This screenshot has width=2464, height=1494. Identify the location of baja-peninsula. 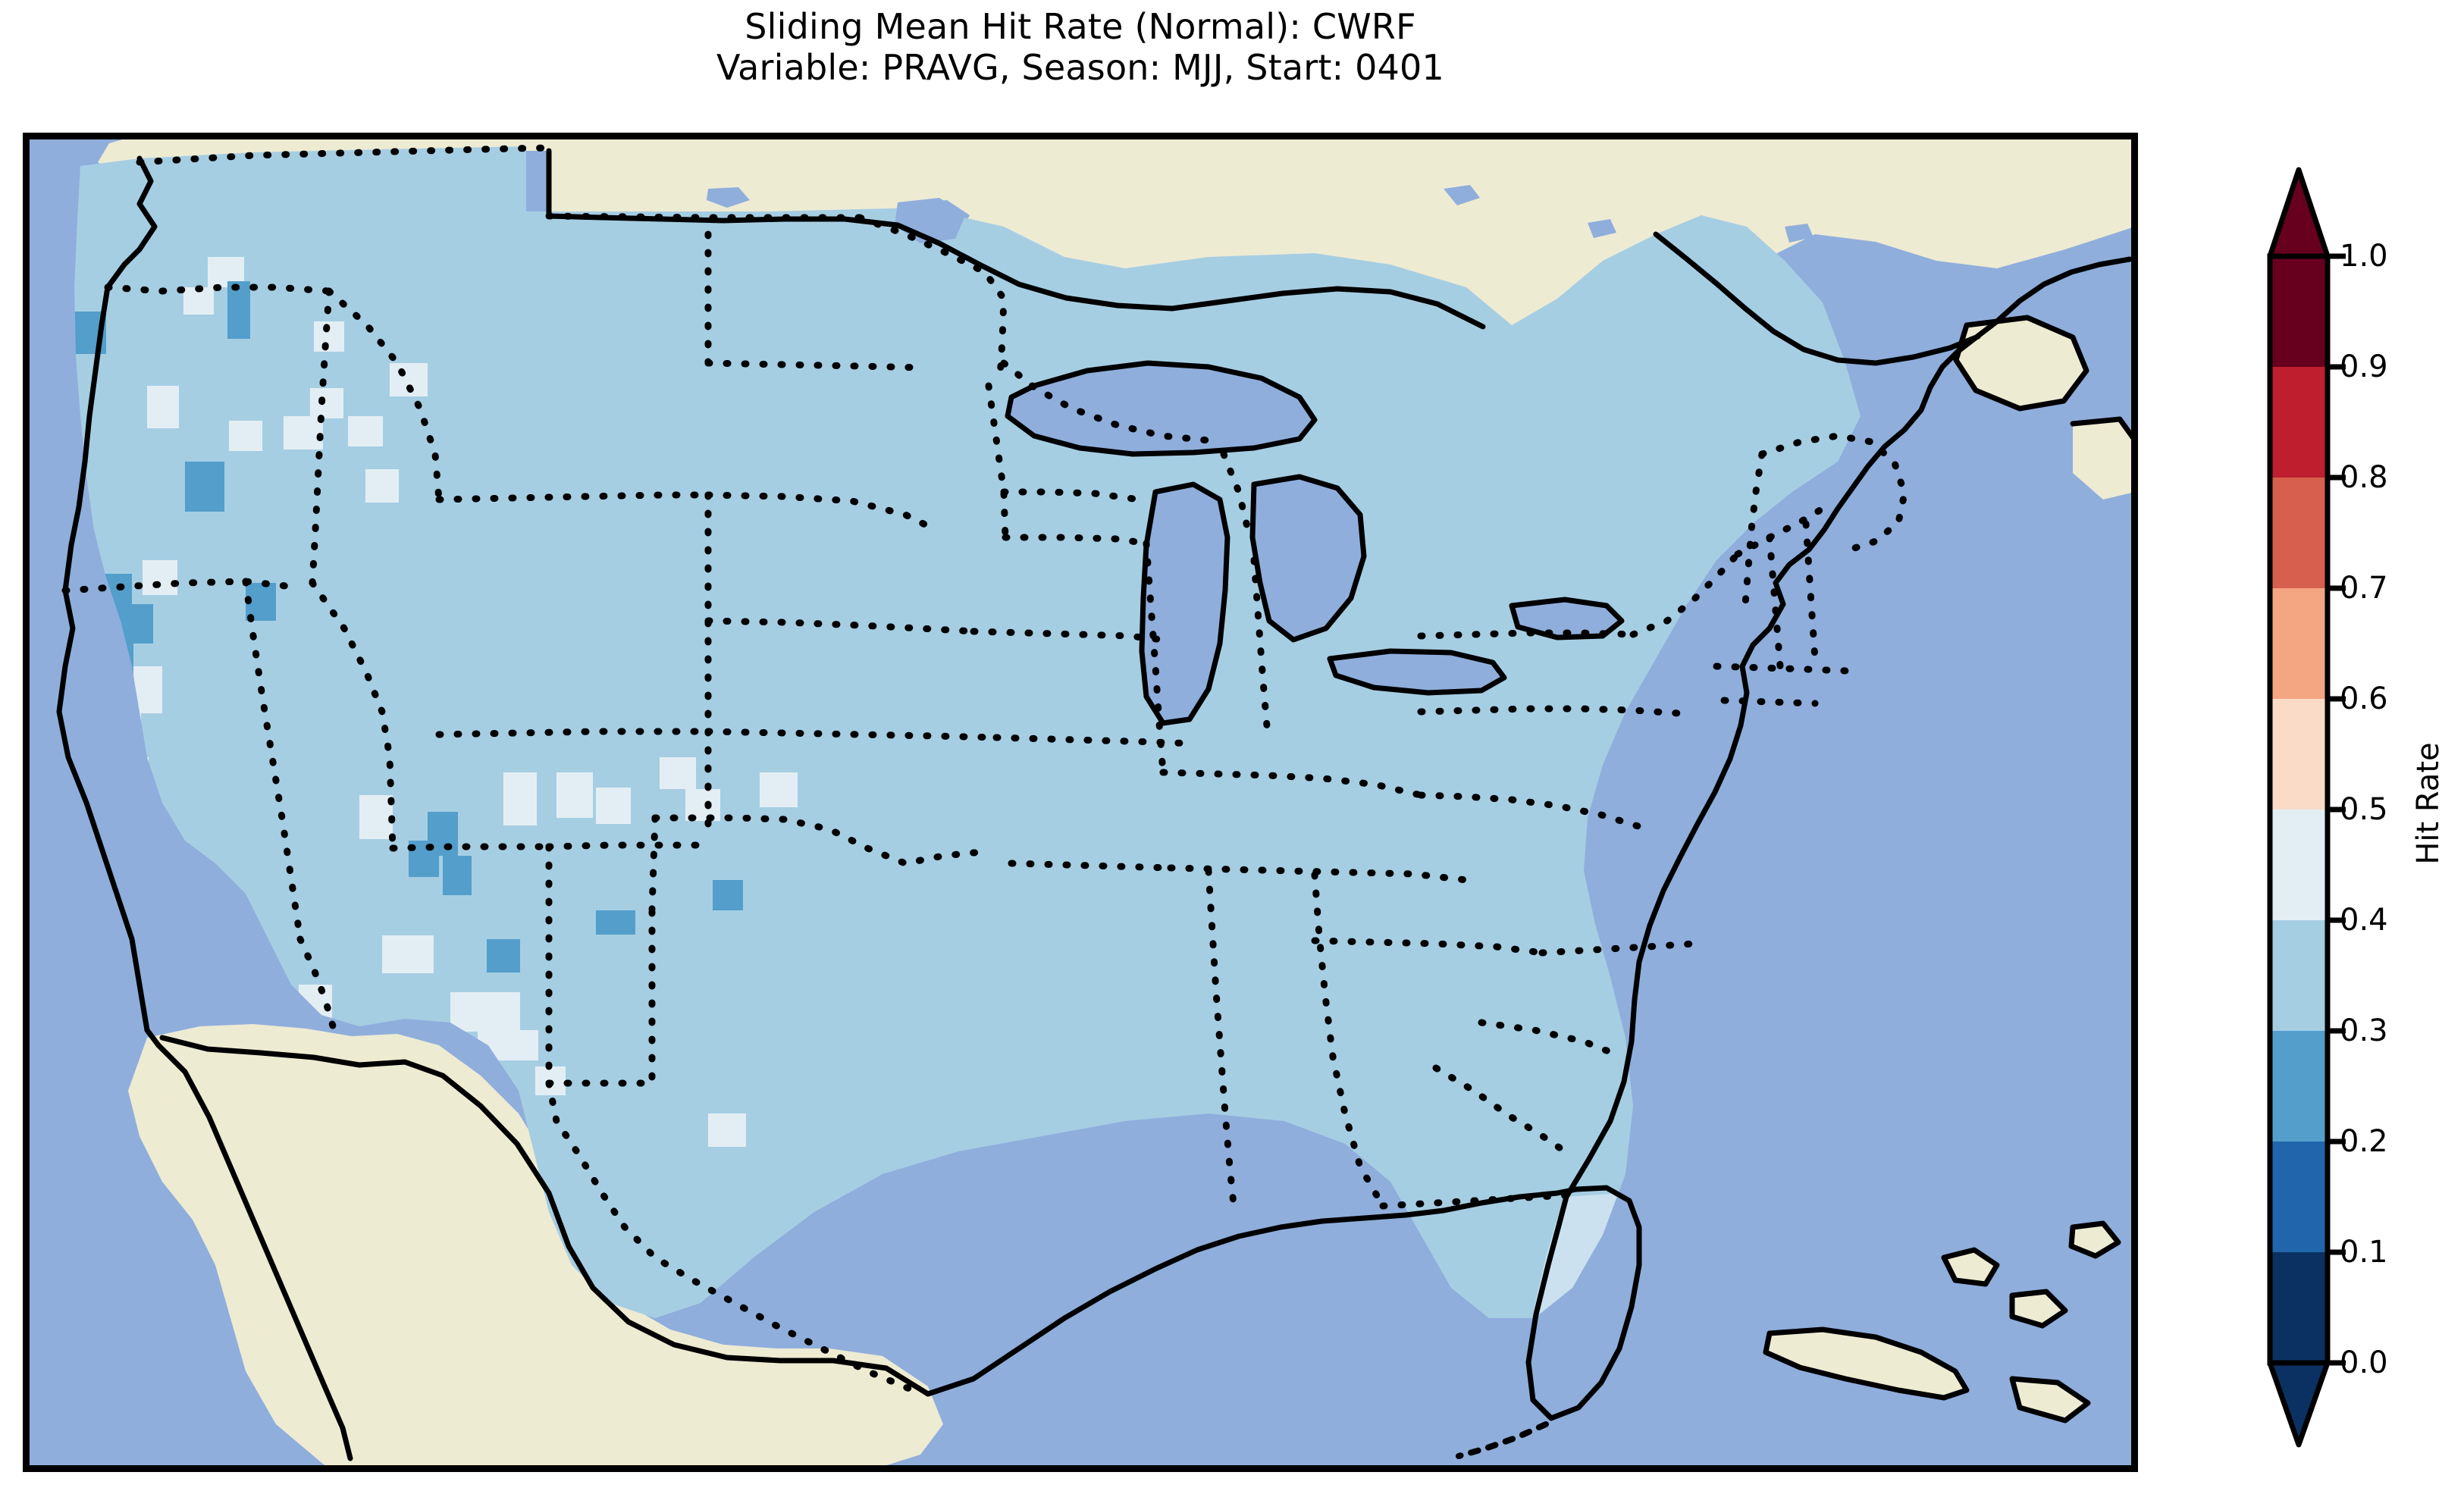
(254, 1252).